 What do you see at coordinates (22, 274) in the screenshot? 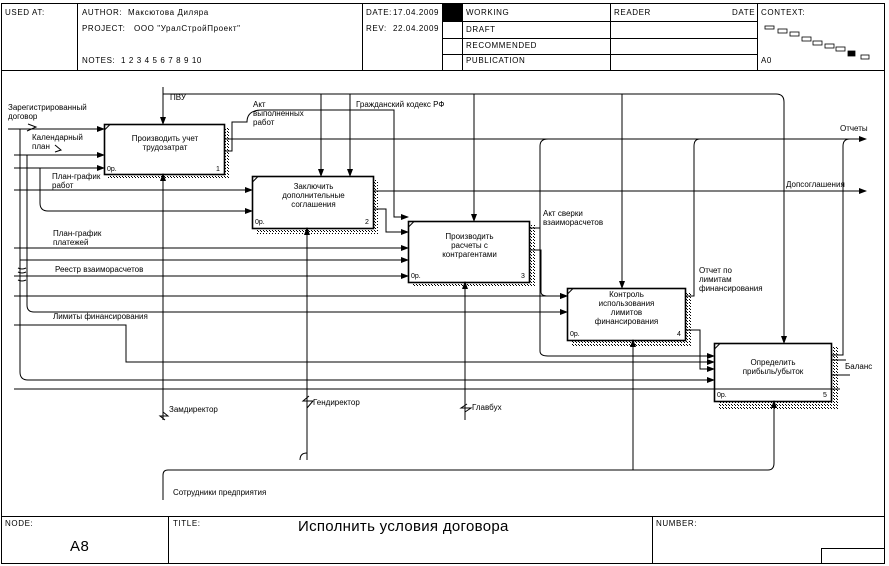
I see `tunnel-marks` at bounding box center [22, 274].